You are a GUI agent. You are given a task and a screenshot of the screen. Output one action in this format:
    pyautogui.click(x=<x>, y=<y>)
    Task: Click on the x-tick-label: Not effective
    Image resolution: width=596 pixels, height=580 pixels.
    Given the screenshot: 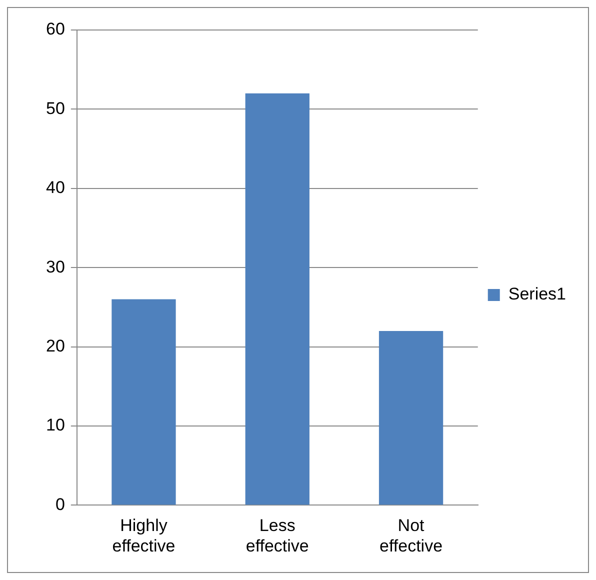 What is the action you would take?
    pyautogui.click(x=411, y=536)
    